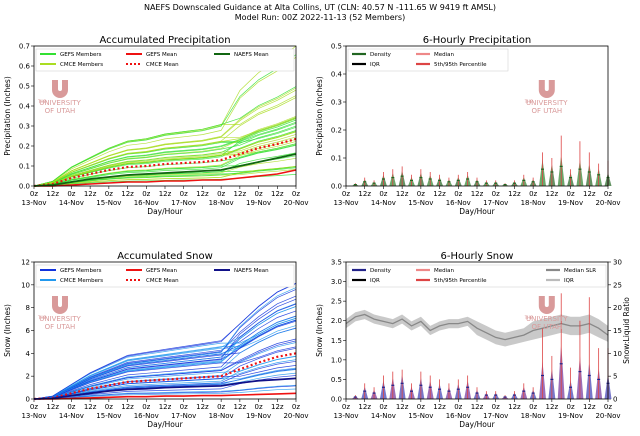  What do you see at coordinates (617, 285) in the screenshot?
I see `y2-tick-label: 25` at bounding box center [617, 285].